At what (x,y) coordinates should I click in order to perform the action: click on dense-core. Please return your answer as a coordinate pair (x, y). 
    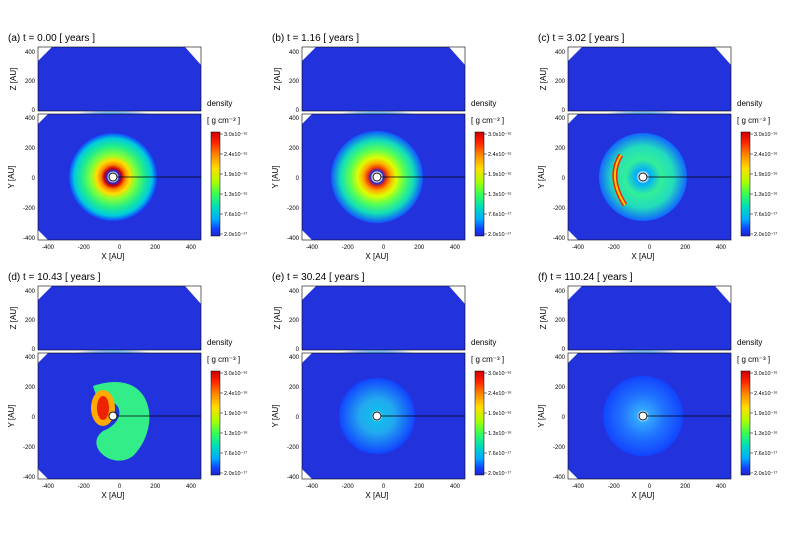
    Looking at the image, I should click on (102, 408).